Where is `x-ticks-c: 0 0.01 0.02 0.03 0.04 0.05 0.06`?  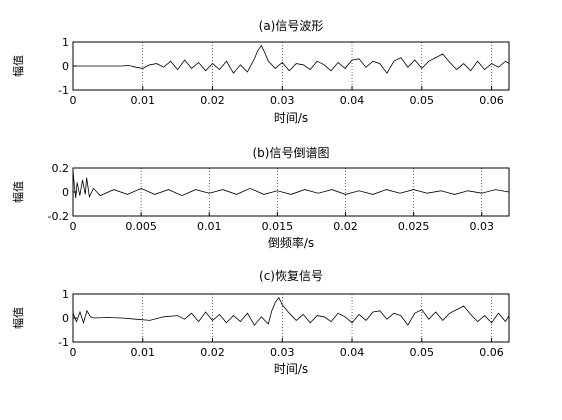 x-ticks-c: 0 0.01 0.02 0.03 0.04 0.05 0.06 is located at coordinates (287, 348).